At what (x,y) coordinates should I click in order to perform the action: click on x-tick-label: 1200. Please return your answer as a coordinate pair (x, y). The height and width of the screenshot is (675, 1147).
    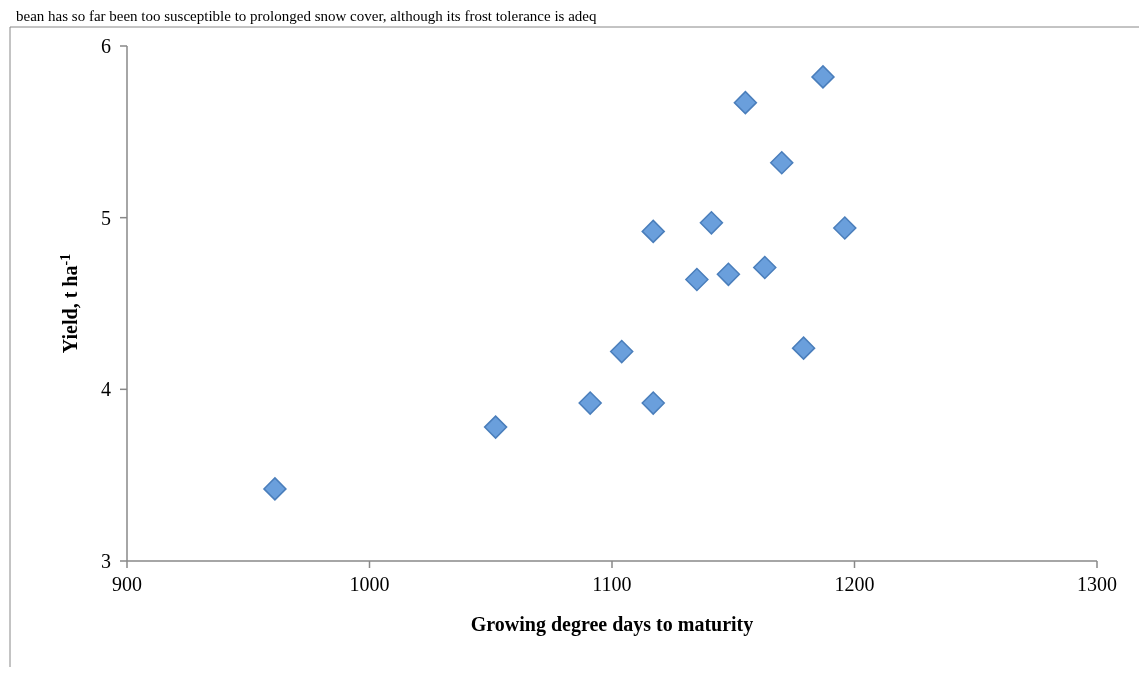
    Looking at the image, I should click on (854, 584).